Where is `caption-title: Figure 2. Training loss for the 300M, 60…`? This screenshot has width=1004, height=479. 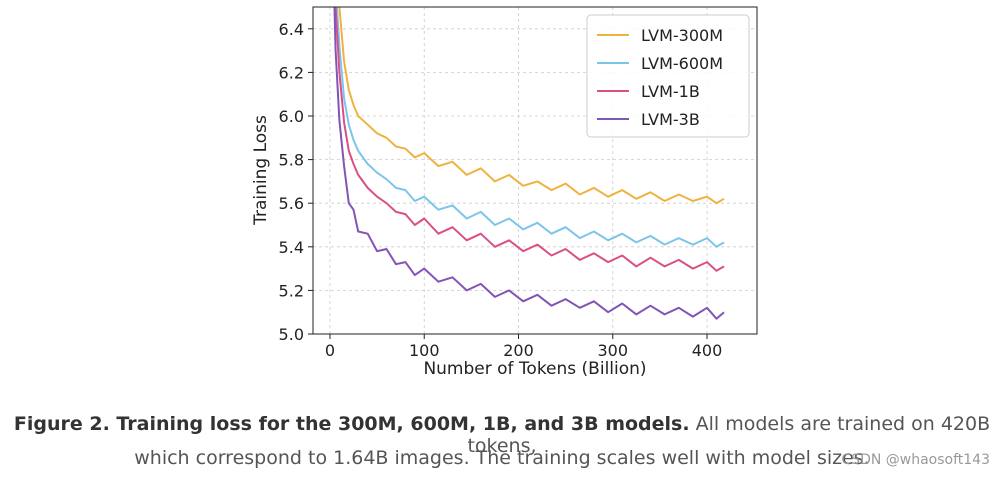 caption-title: Figure 2. Training loss for the 300M, 60… is located at coordinates (351, 424).